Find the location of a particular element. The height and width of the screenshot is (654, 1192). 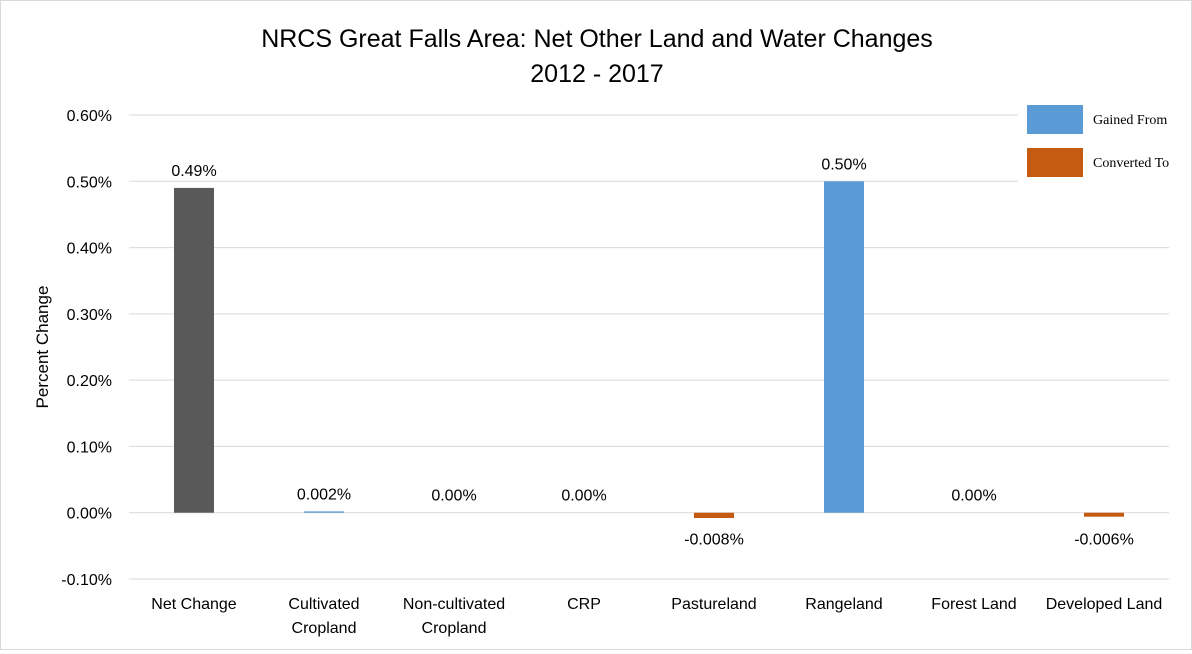

legend-label: Gained From is located at coordinates (1130, 120).